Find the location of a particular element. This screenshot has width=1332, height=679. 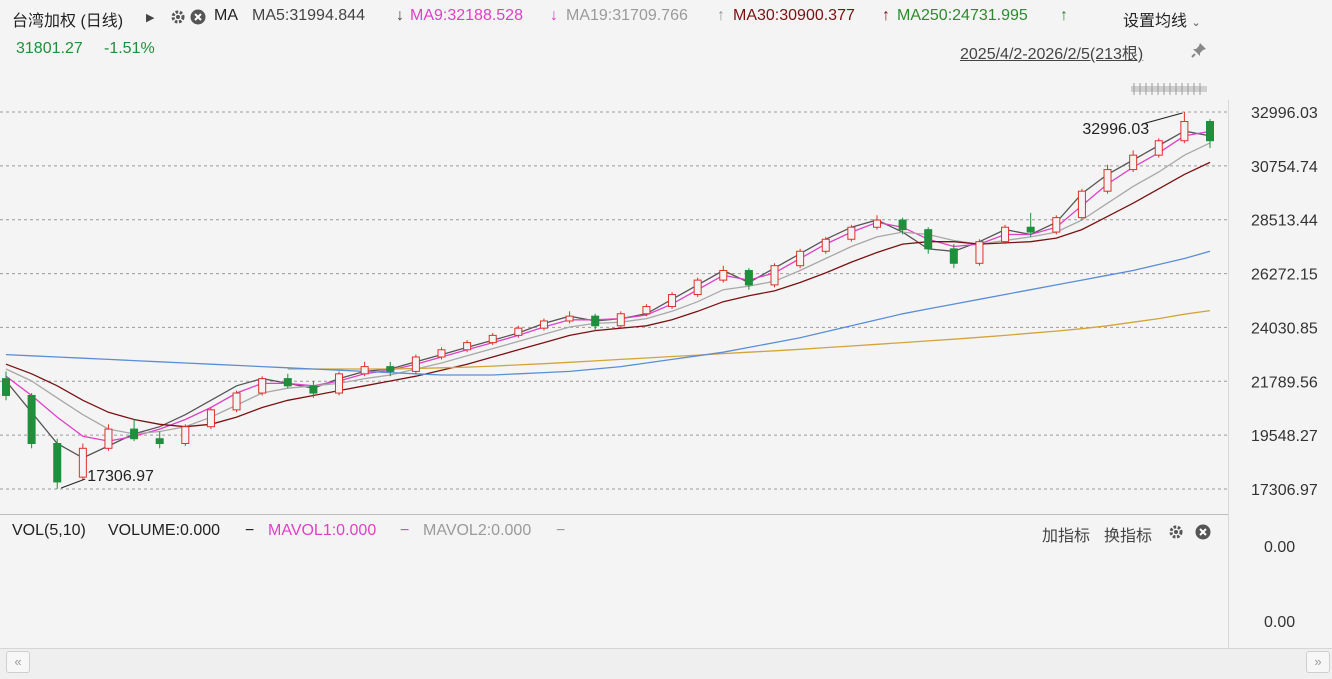

mavol2-dash: − is located at coordinates (561, 530).